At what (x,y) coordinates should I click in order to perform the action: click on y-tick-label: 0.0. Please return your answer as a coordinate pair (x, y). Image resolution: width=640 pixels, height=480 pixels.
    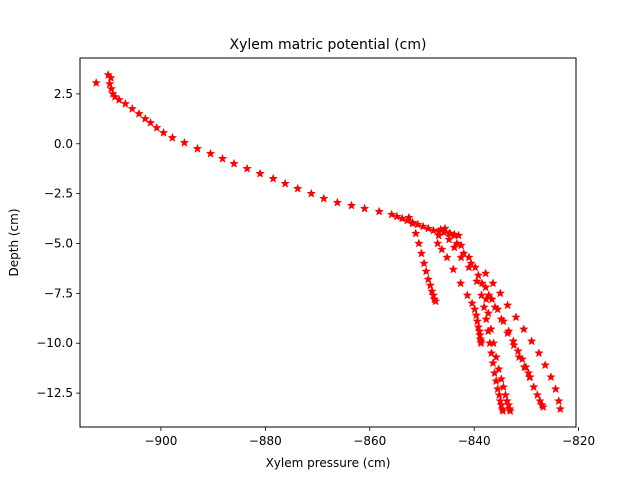
    Looking at the image, I should click on (63, 144).